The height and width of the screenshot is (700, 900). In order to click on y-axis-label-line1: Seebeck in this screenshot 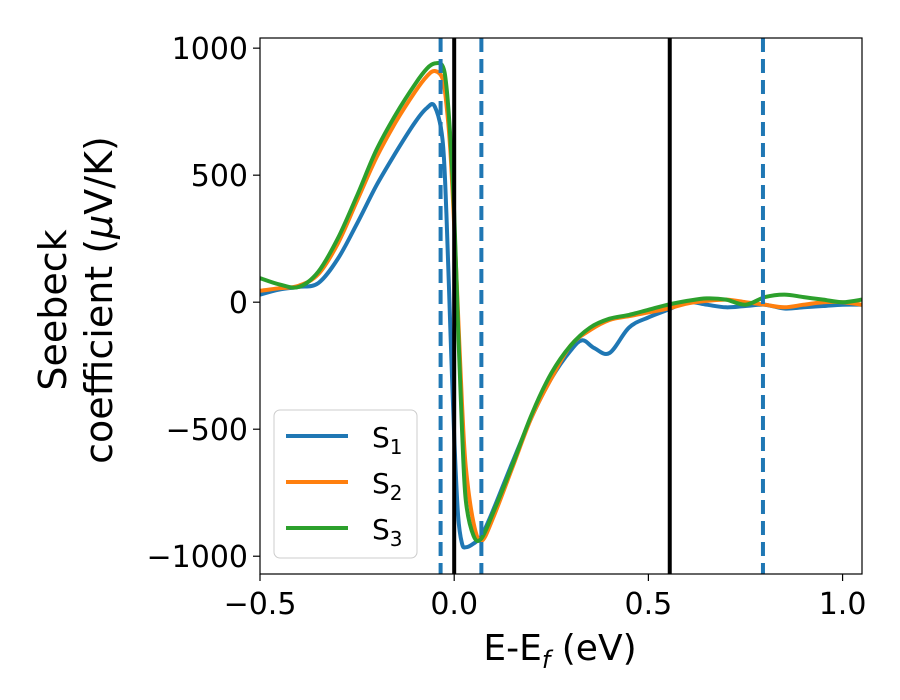, I will do `click(53, 309)`.